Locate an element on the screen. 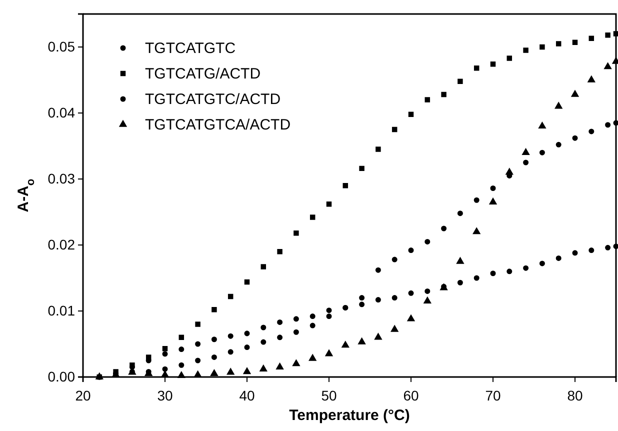  x-axis-title: Temperature (°C) is located at coordinates (349, 415).